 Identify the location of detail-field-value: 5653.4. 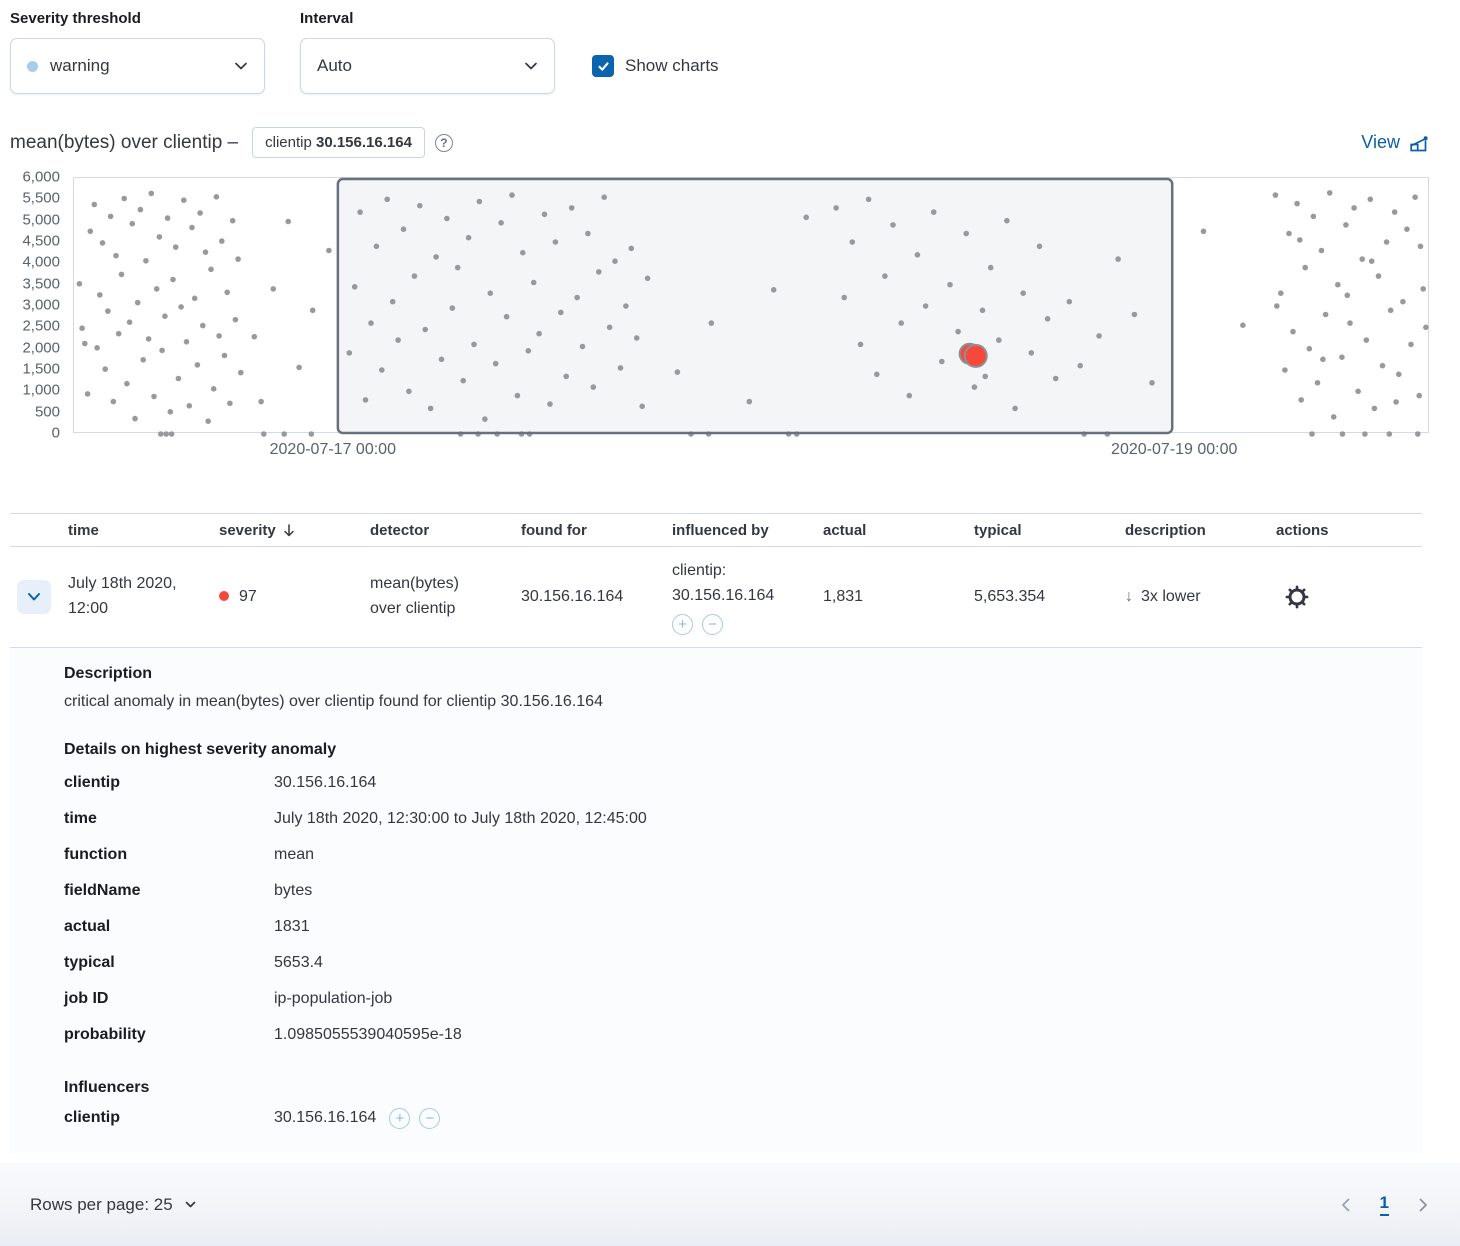
(298, 962).